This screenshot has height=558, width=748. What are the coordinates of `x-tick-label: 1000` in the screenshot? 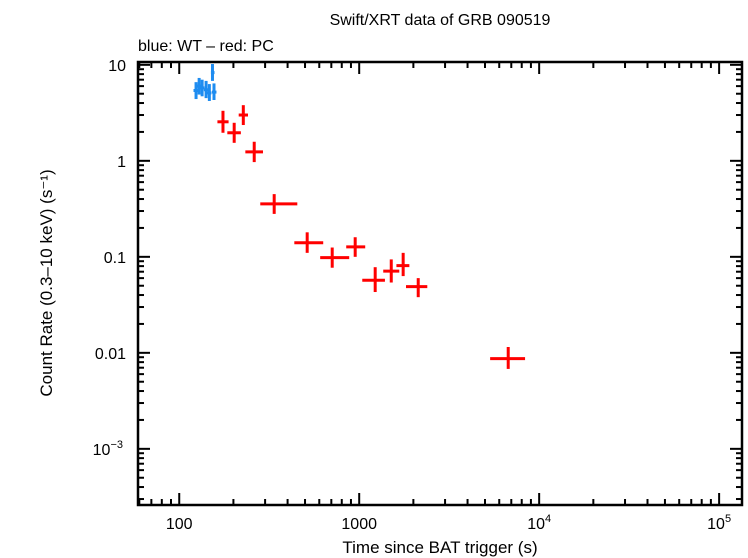 It's located at (359, 524).